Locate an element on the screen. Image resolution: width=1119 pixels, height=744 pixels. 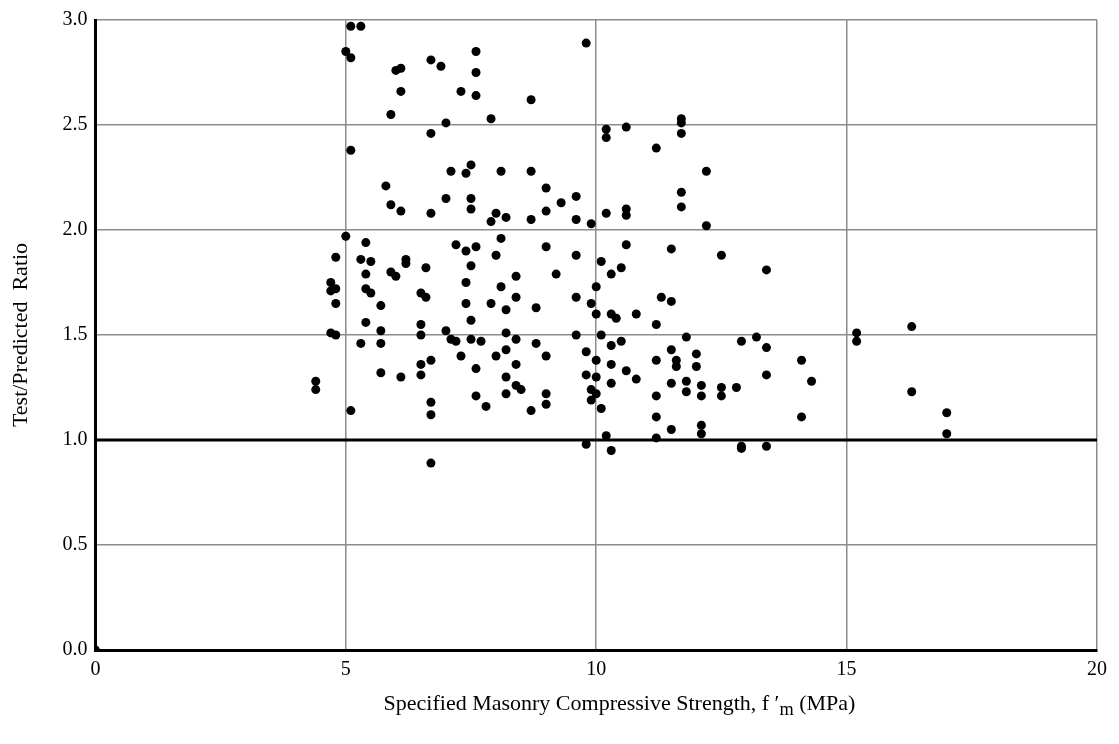
x-axis-title: Specified Masonry Compressive Strength, f ′$_{m}$ (MPa) is located at coordinates (619, 705).